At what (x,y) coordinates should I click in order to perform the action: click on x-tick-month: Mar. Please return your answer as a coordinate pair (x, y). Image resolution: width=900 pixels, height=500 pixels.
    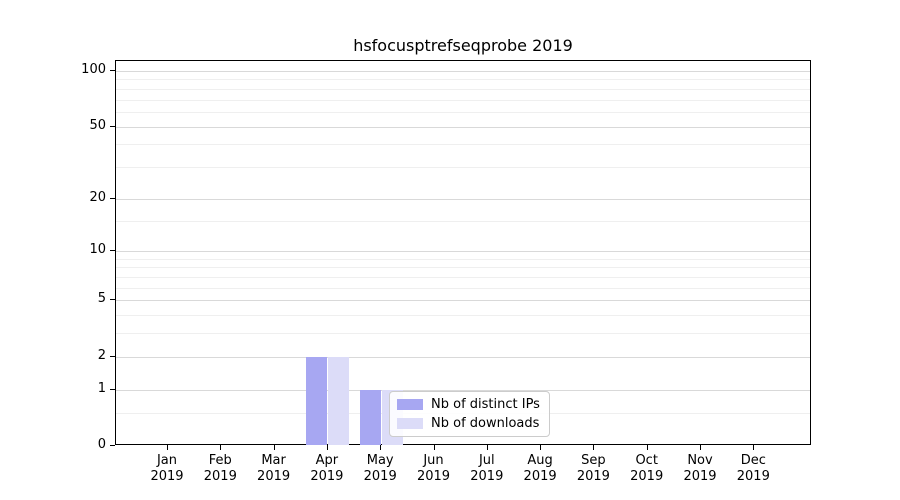
    Looking at the image, I should click on (273, 460).